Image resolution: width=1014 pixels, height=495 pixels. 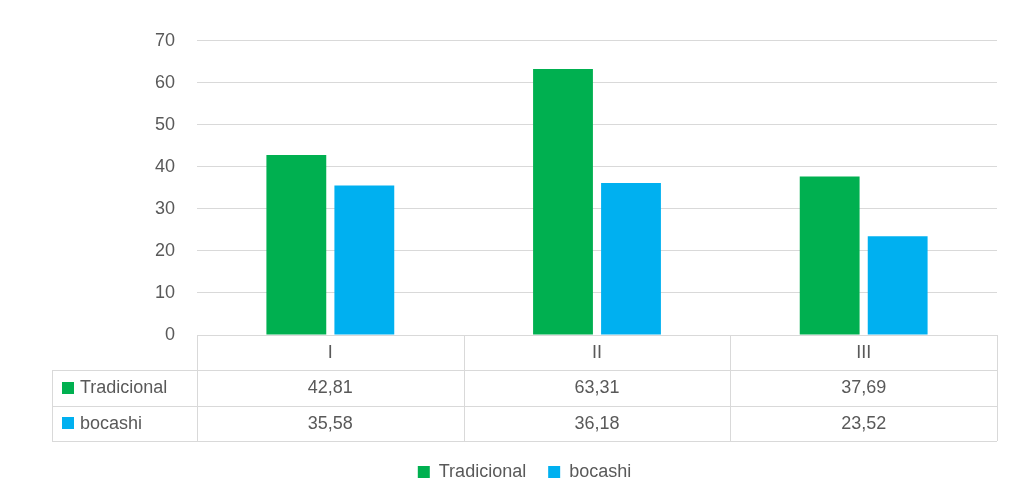 I want to click on x-tick-label: I, so click(x=330, y=353).